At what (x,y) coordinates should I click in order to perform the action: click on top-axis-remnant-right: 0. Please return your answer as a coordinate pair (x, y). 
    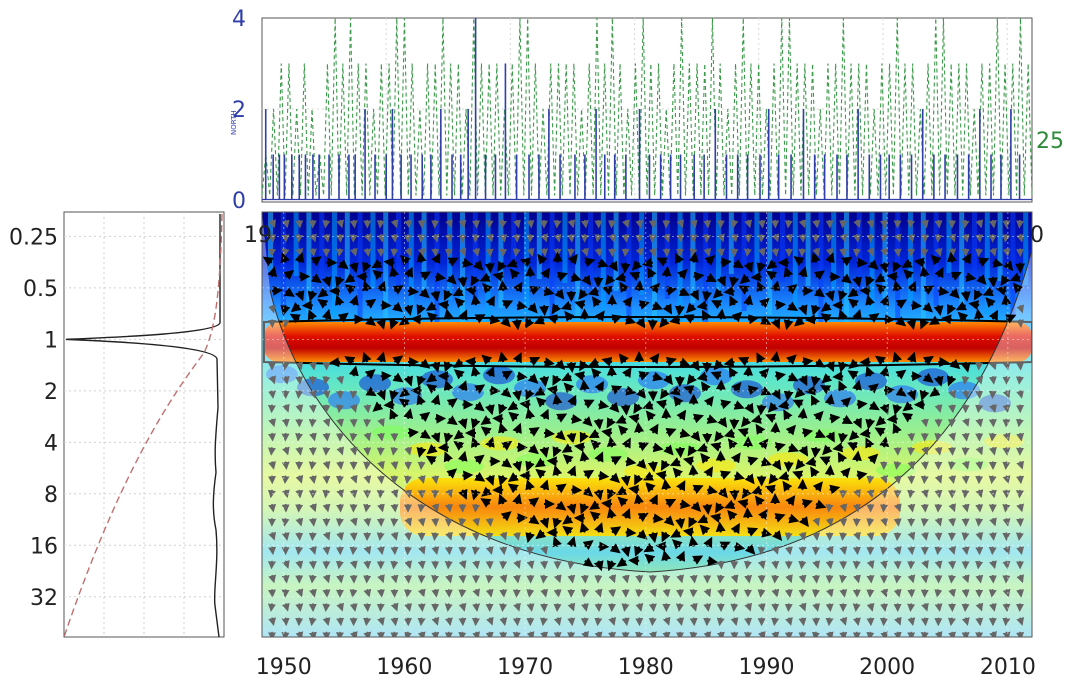
    Looking at the image, I should click on (1037, 235).